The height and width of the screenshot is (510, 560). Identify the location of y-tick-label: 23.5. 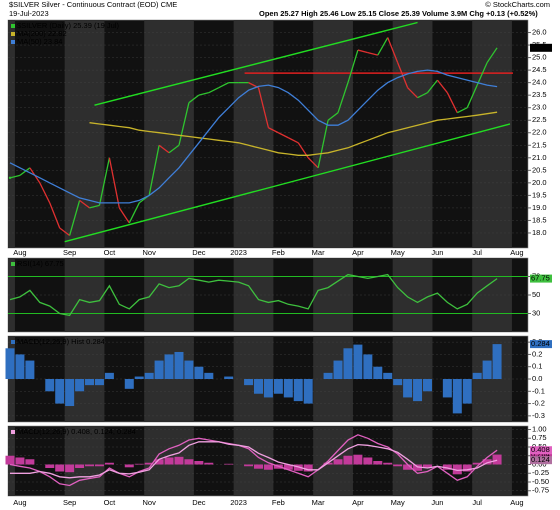
(539, 94).